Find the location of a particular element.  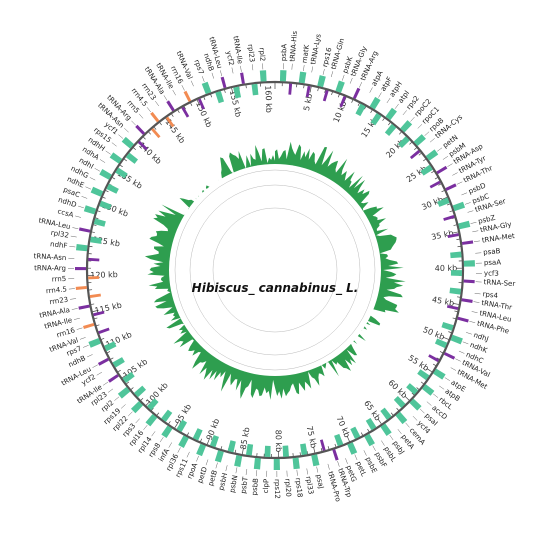

gene-block-ndhk is located at coordinates (456, 339).